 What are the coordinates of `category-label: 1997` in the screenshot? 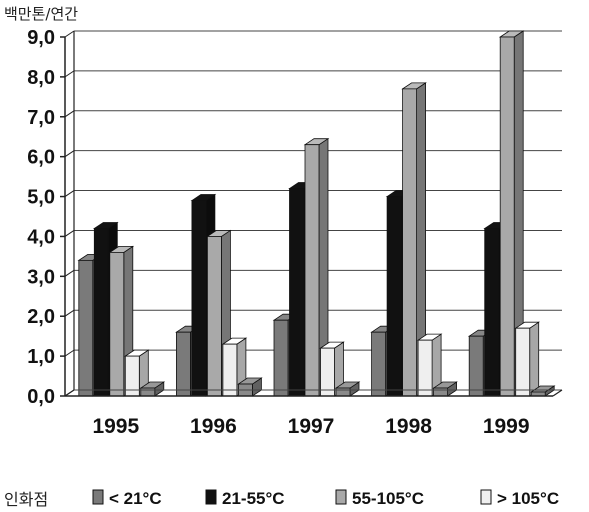 It's located at (311, 426).